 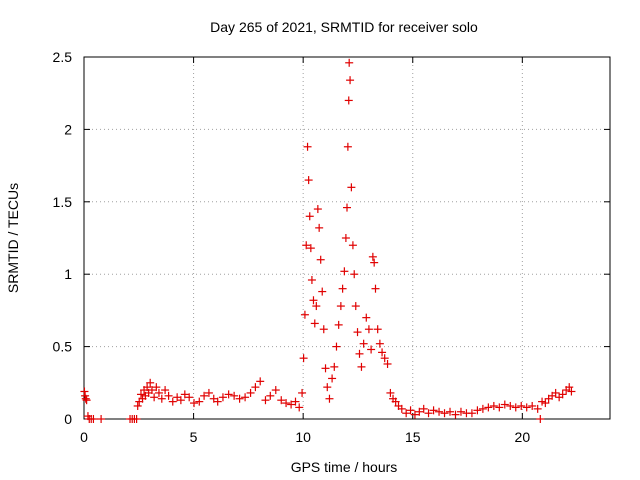 I want to click on x-tick-label-3: 15, so click(x=413, y=437).